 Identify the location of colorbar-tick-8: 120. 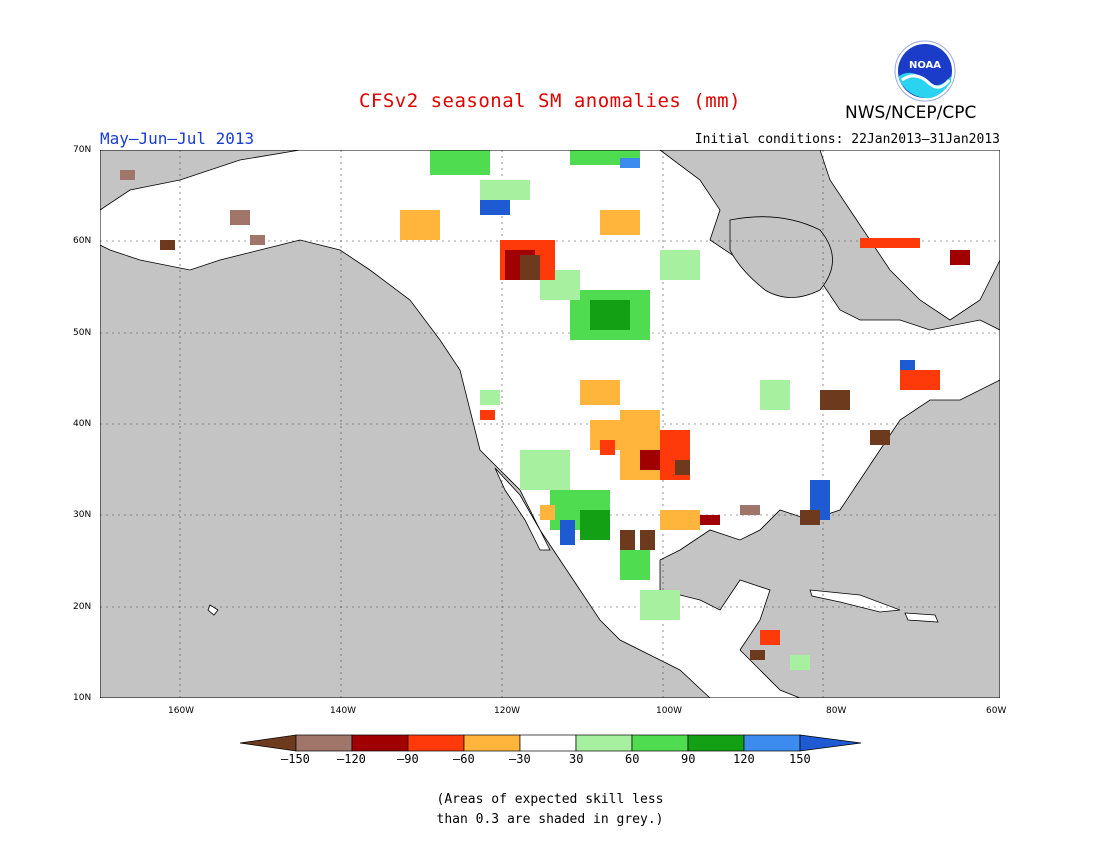
(744, 759).